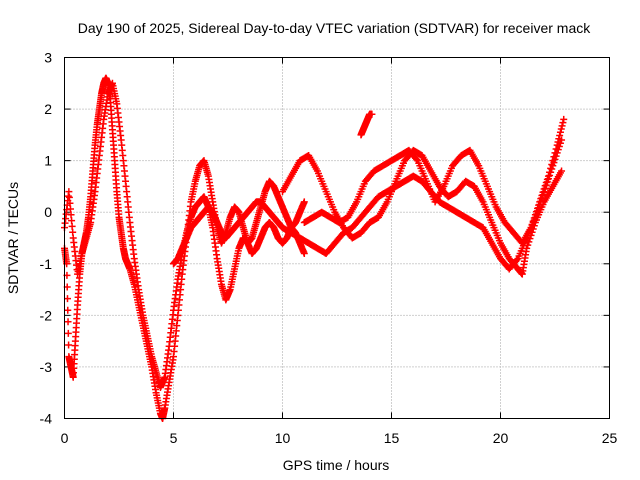 This screenshot has height=480, width=640. I want to click on y-tick-label: -3, so click(46, 367).